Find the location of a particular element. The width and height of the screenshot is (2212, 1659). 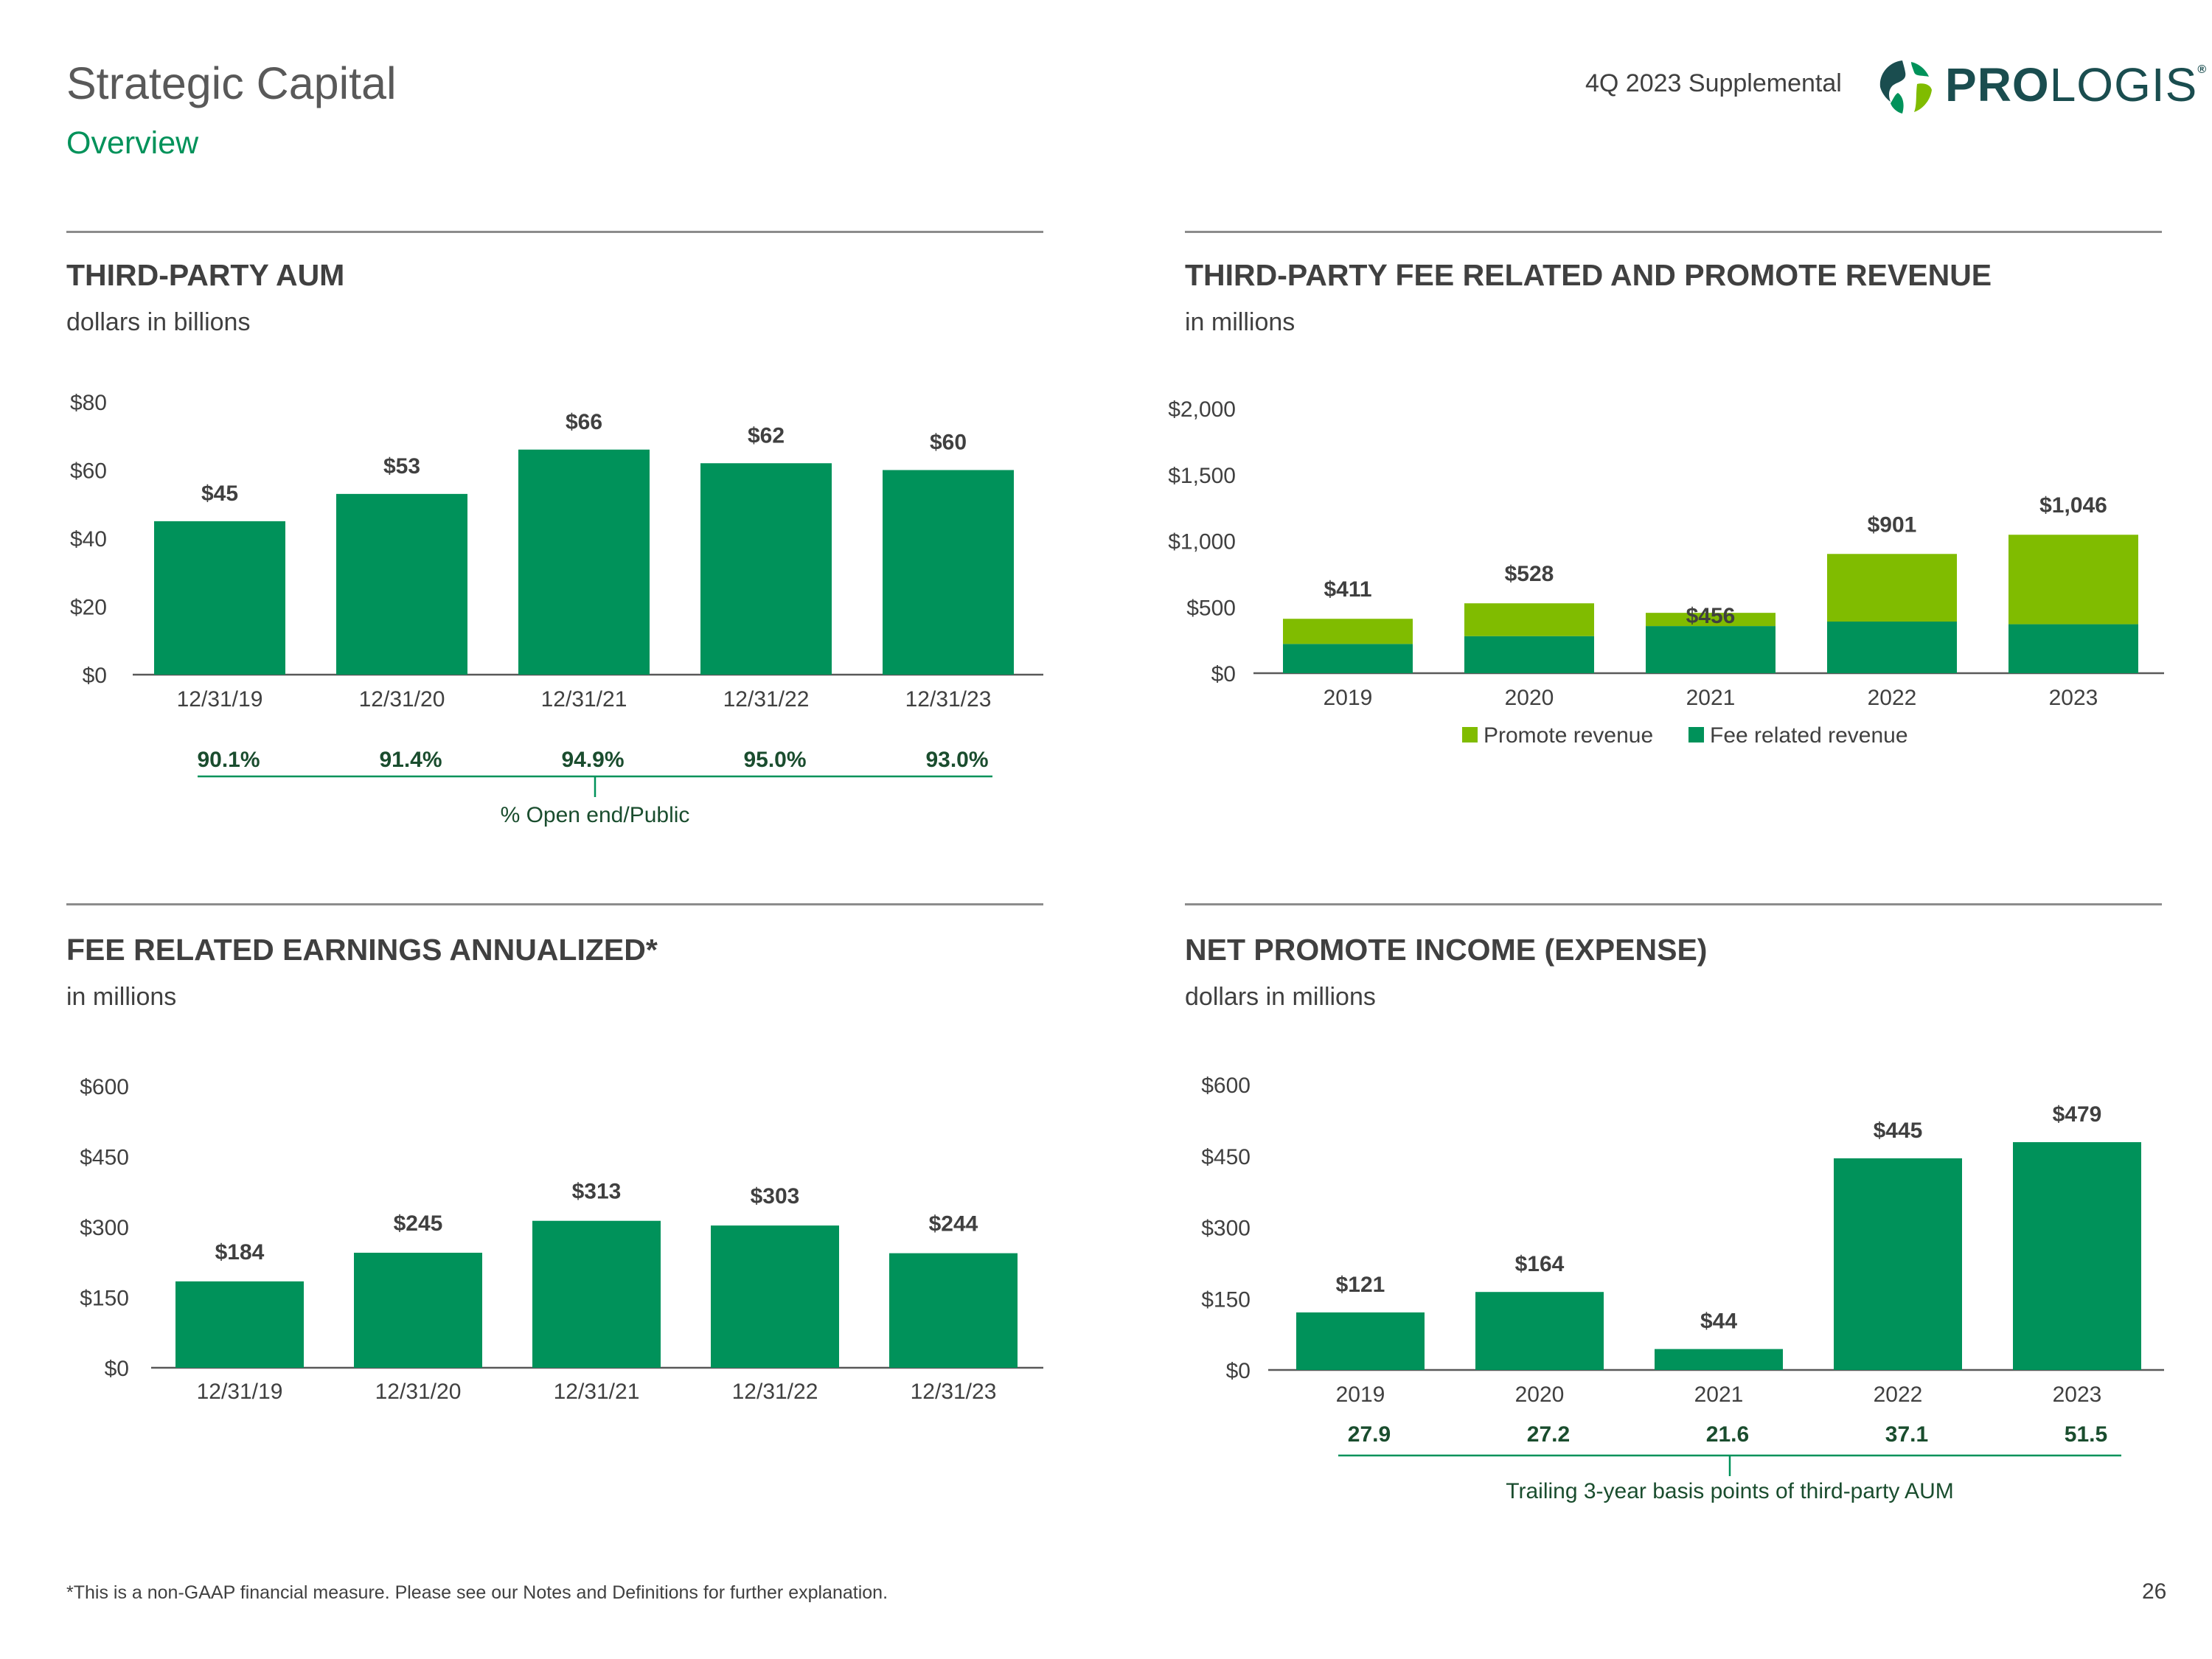

x-tick-label: 12/31/23 is located at coordinates (948, 699).